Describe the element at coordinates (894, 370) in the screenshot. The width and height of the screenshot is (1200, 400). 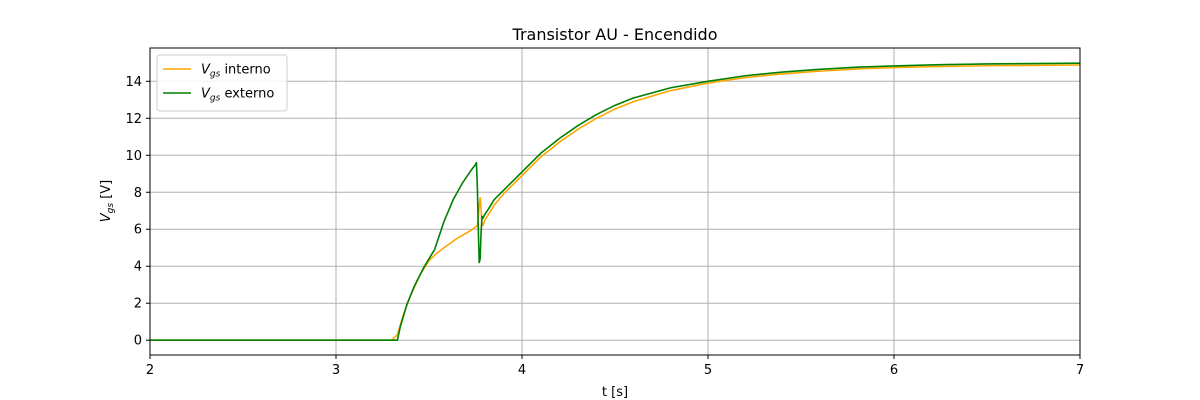
I see `x-tick-label: 6` at that location.